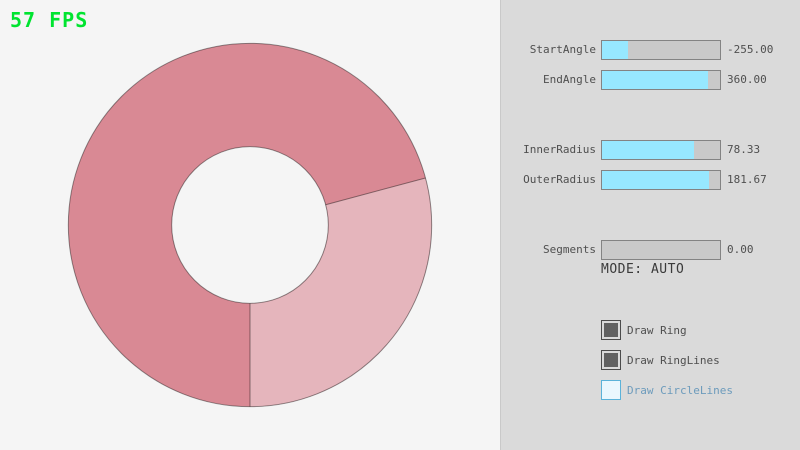 This screenshot has width=800, height=450. What do you see at coordinates (661, 50) in the screenshot?
I see `start-angle-slider` at bounding box center [661, 50].